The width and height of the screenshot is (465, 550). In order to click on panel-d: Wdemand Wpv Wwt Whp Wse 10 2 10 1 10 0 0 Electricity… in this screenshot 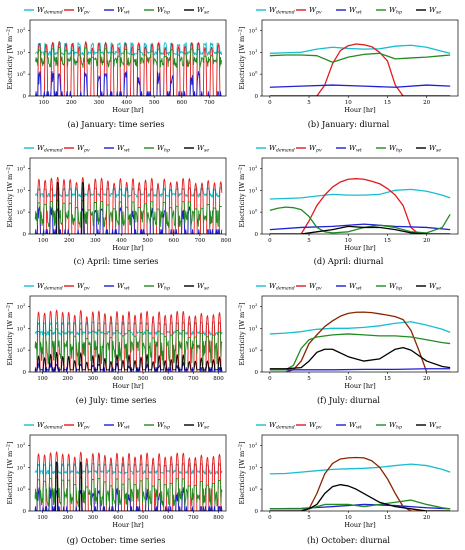, I will do `click(348, 196)`.